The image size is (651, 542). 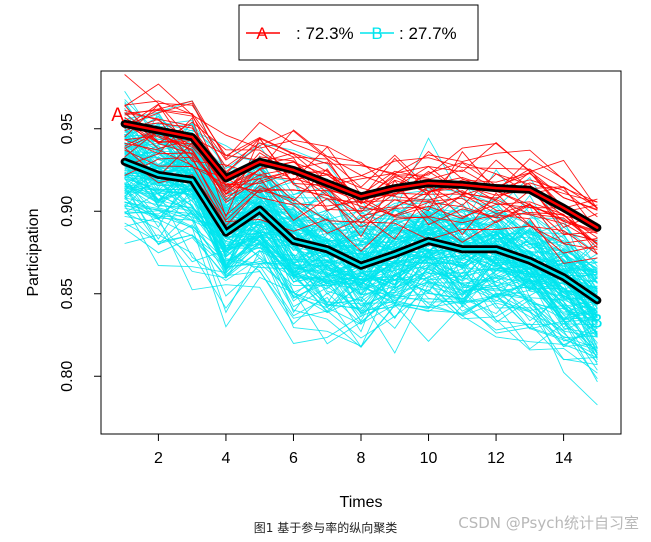 What do you see at coordinates (358, 32) in the screenshot?
I see `legend: A : 72.3% B : 27.7%` at bounding box center [358, 32].